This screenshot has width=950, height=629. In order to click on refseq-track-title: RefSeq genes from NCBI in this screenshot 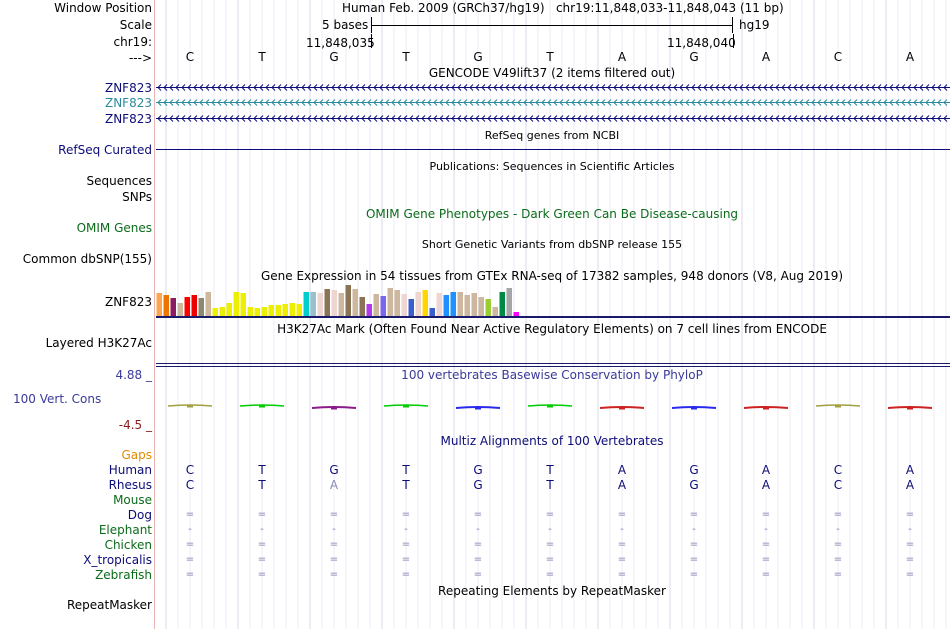, I will do `click(552, 135)`.